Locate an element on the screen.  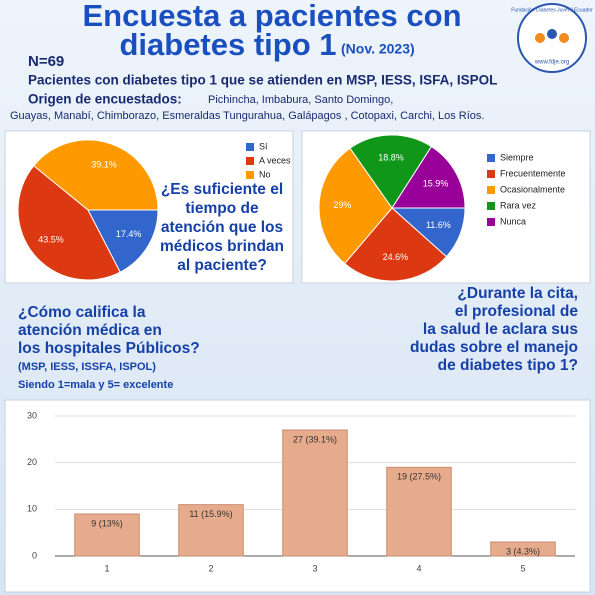
legend-label: Ocasionalmente is located at coordinates (532, 189).